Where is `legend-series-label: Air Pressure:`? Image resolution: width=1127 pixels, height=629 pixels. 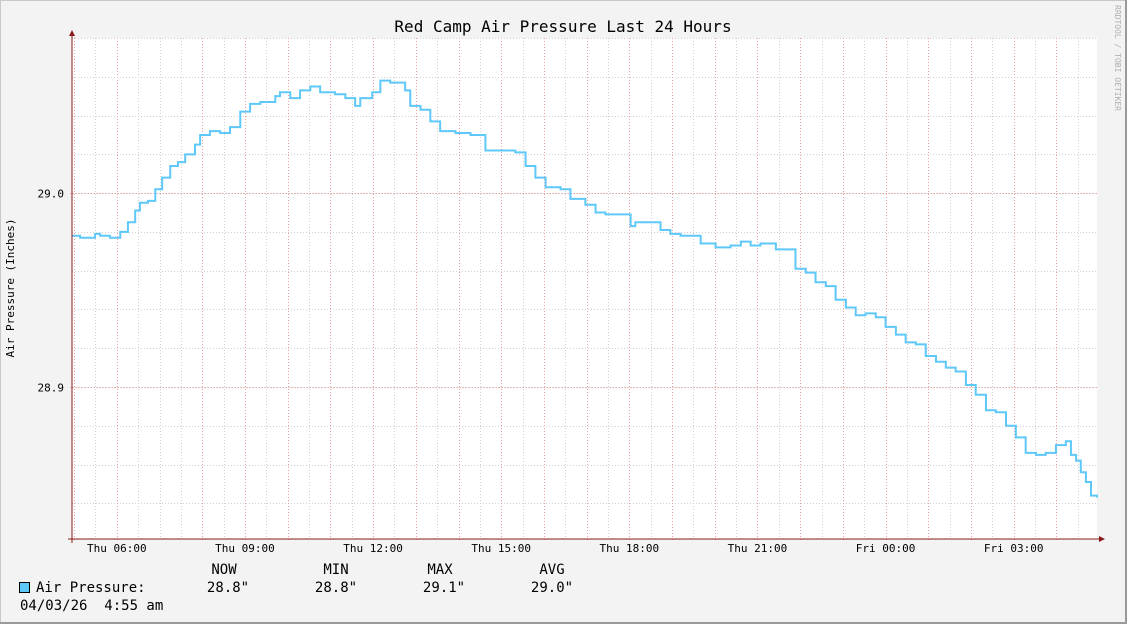 legend-series-label: Air Pressure: is located at coordinates (91, 588).